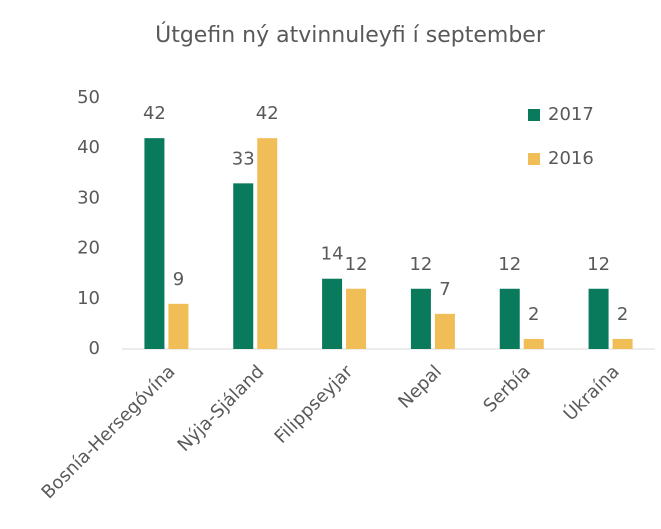 The height and width of the screenshot is (529, 661). Describe the element at coordinates (314, 404) in the screenshot. I see `x-tick-label: Filippseyjar` at that location.